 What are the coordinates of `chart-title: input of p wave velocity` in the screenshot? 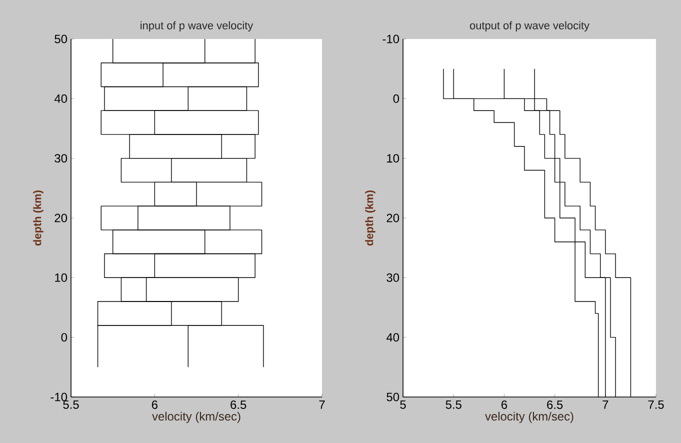 It's located at (197, 26).